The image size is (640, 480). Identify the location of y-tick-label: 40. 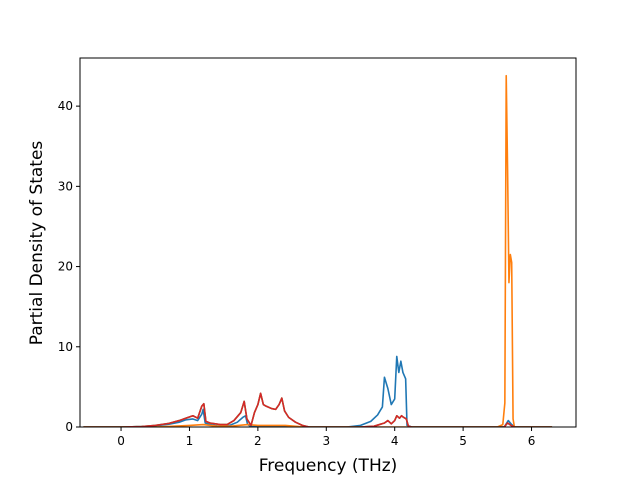
(65, 106).